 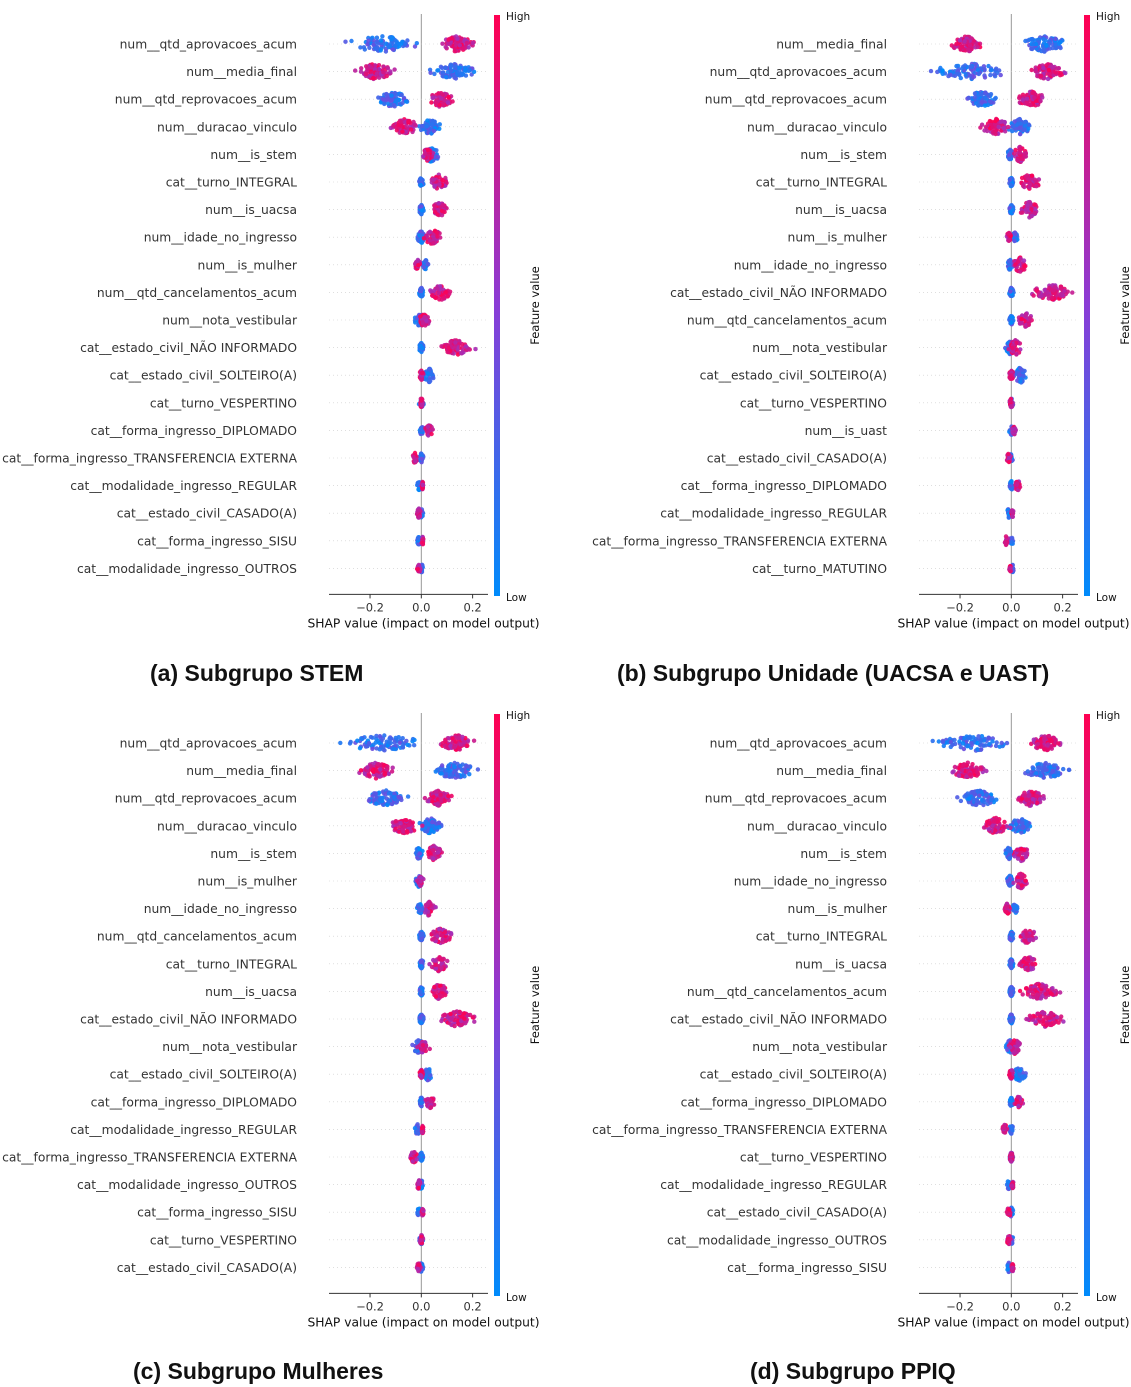 I want to click on x-tick-label: 0.0, so click(x=421, y=607).